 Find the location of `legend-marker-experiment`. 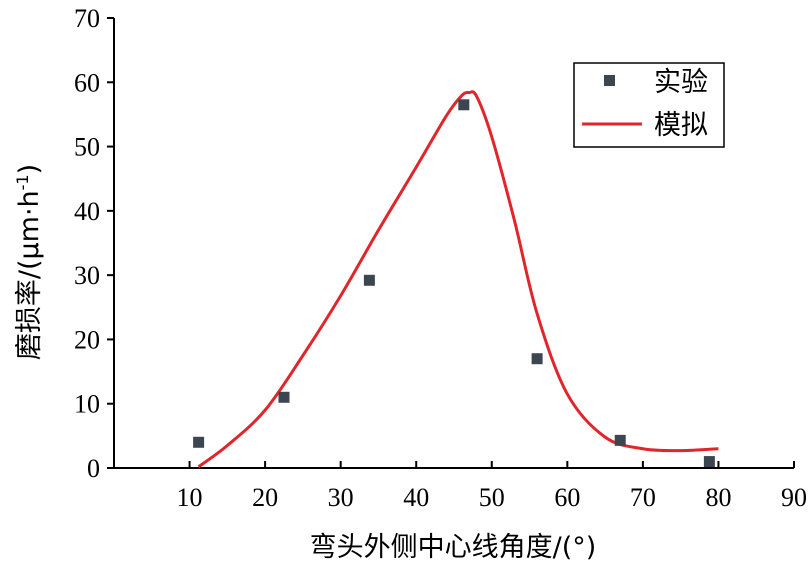

legend-marker-experiment is located at coordinates (609, 80).